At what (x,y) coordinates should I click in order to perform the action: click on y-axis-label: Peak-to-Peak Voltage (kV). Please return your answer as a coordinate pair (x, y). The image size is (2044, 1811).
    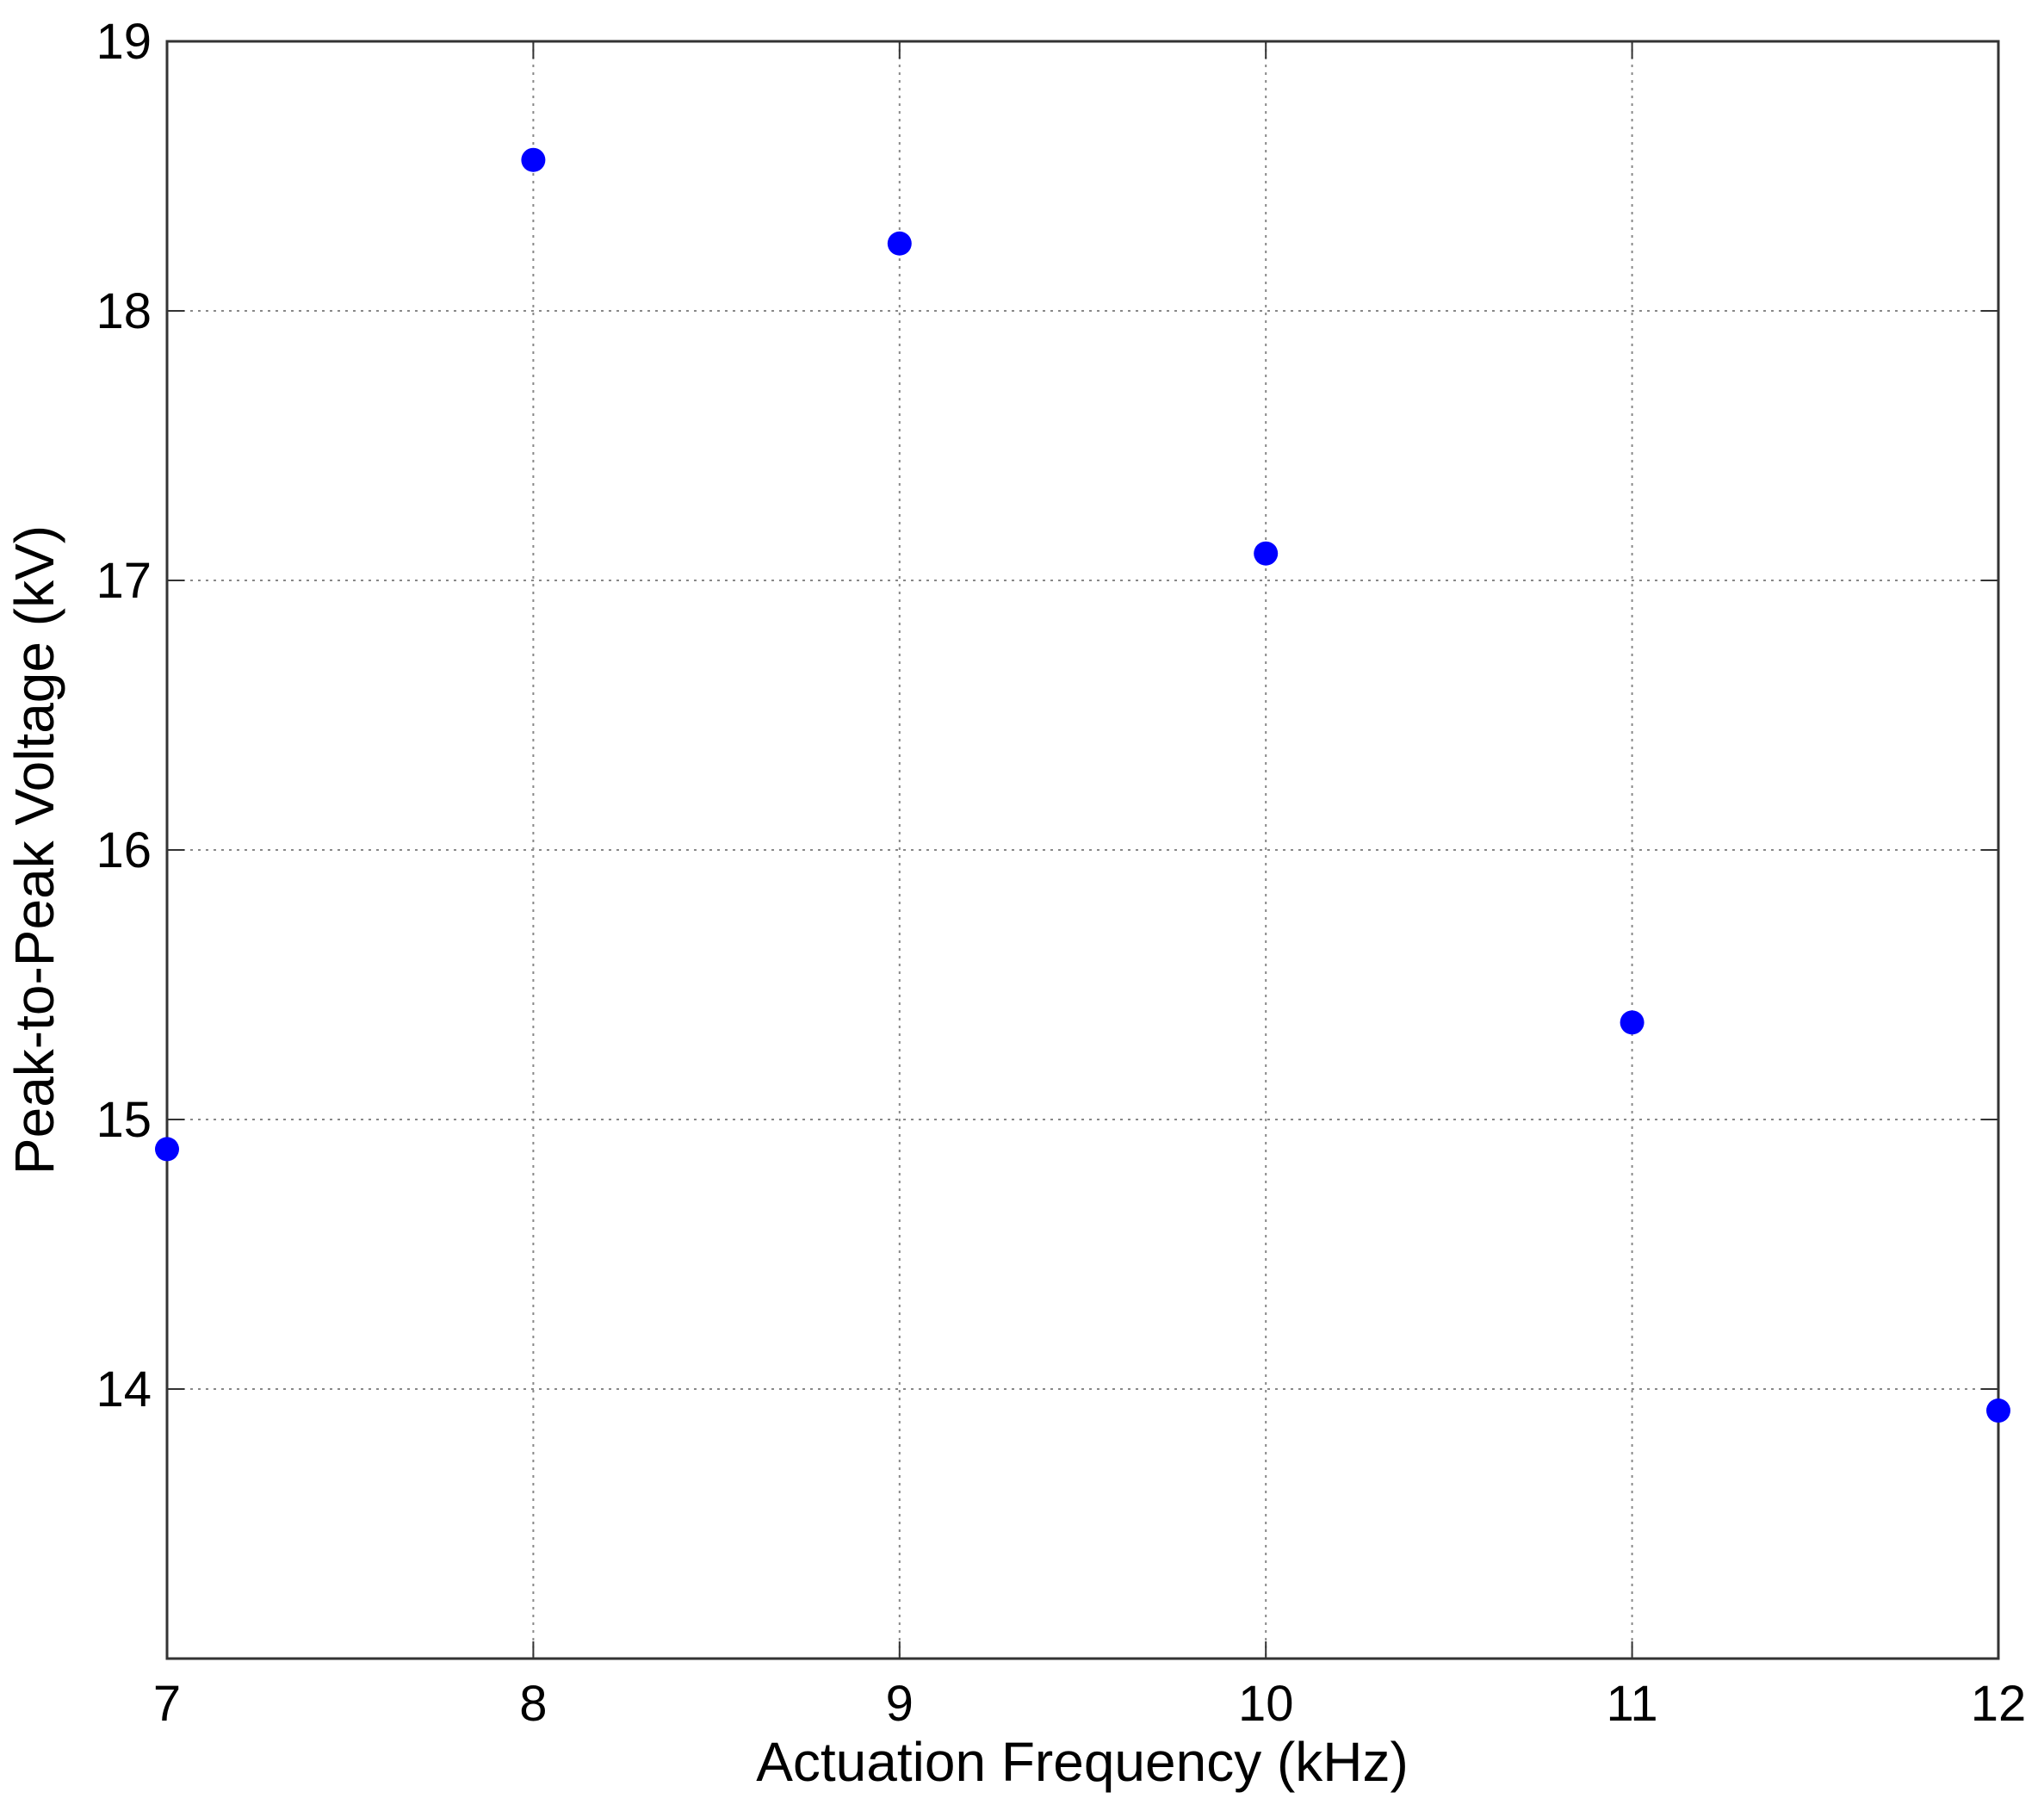
    Looking at the image, I should click on (34, 850).